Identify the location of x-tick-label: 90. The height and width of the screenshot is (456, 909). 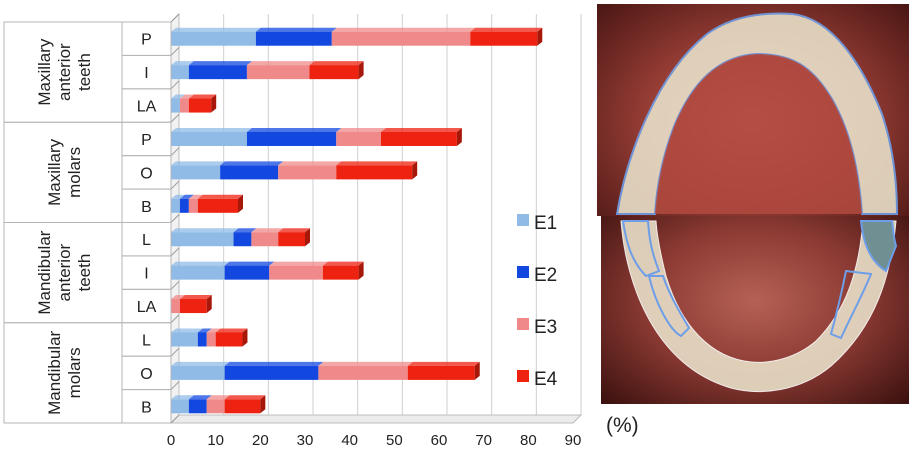
(573, 440).